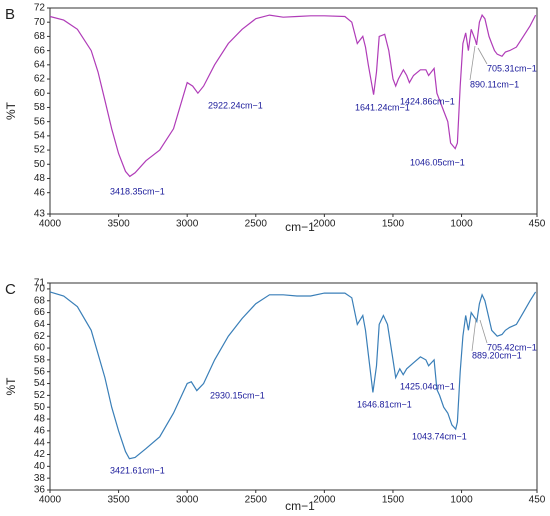 This screenshot has width=550, height=516. What do you see at coordinates (384, 404) in the screenshot?
I see `annotation: 1646.81cm−1` at bounding box center [384, 404].